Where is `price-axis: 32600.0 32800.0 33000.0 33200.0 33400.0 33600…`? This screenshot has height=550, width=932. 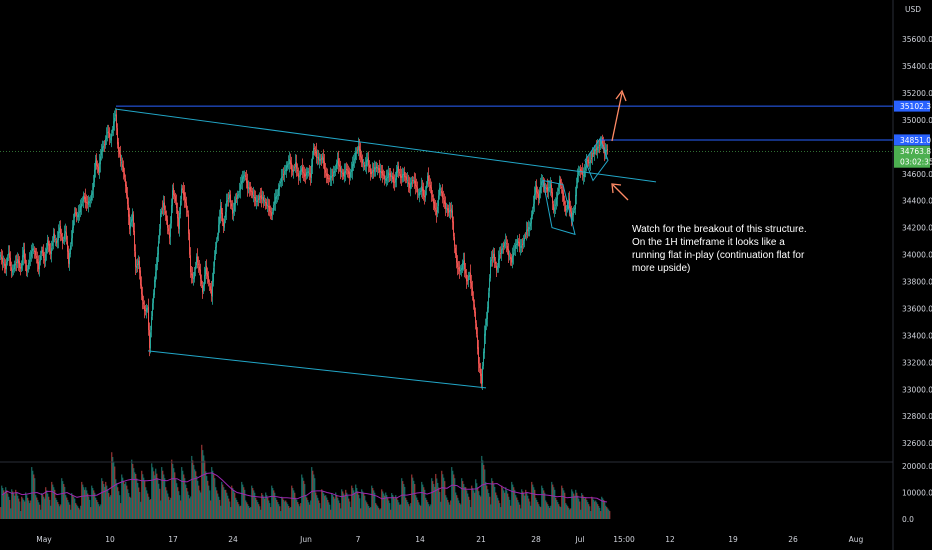
price-axis: 32600.0 32800.0 33000.0 33200.0 33400.0 33600… is located at coordinates (917, 241).